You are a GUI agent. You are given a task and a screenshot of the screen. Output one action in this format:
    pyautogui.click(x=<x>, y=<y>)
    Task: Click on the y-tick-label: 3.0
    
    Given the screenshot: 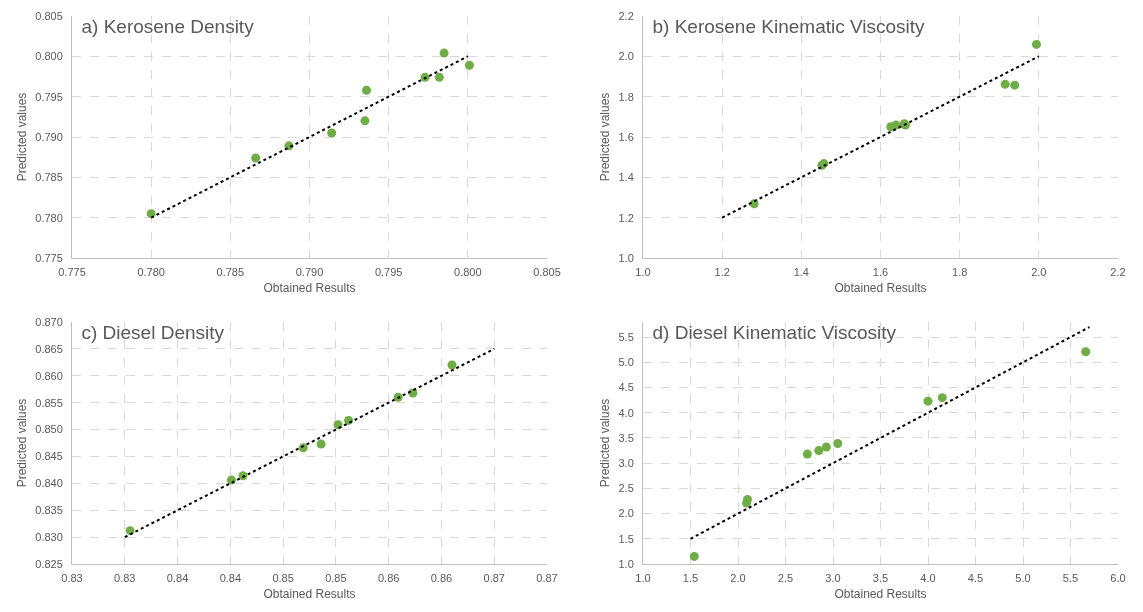 What is the action you would take?
    pyautogui.click(x=626, y=463)
    